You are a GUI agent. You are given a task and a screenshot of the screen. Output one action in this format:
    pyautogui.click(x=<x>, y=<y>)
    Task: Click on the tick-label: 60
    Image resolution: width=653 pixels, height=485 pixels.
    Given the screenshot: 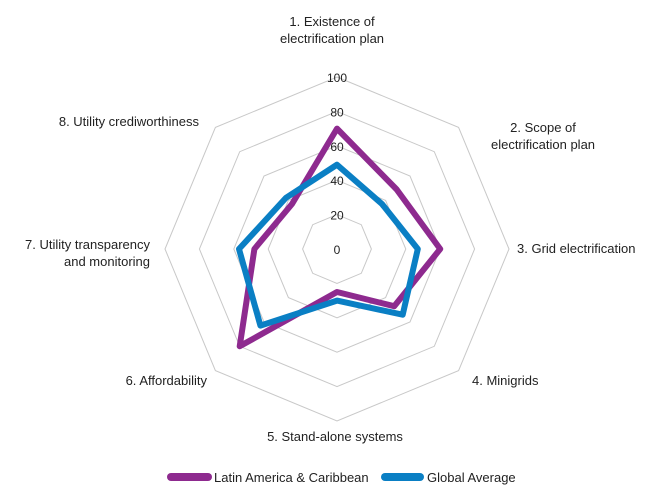 What is the action you would take?
    pyautogui.click(x=337, y=147)
    